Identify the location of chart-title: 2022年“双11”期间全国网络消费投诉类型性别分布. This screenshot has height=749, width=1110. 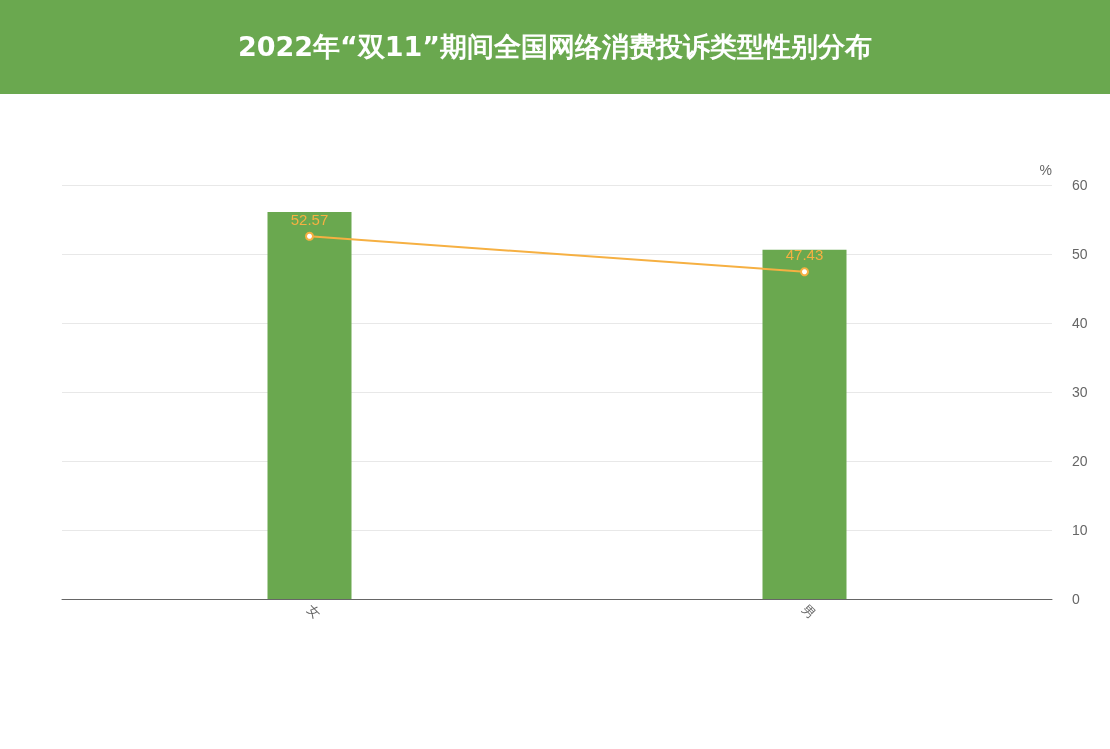
(555, 47).